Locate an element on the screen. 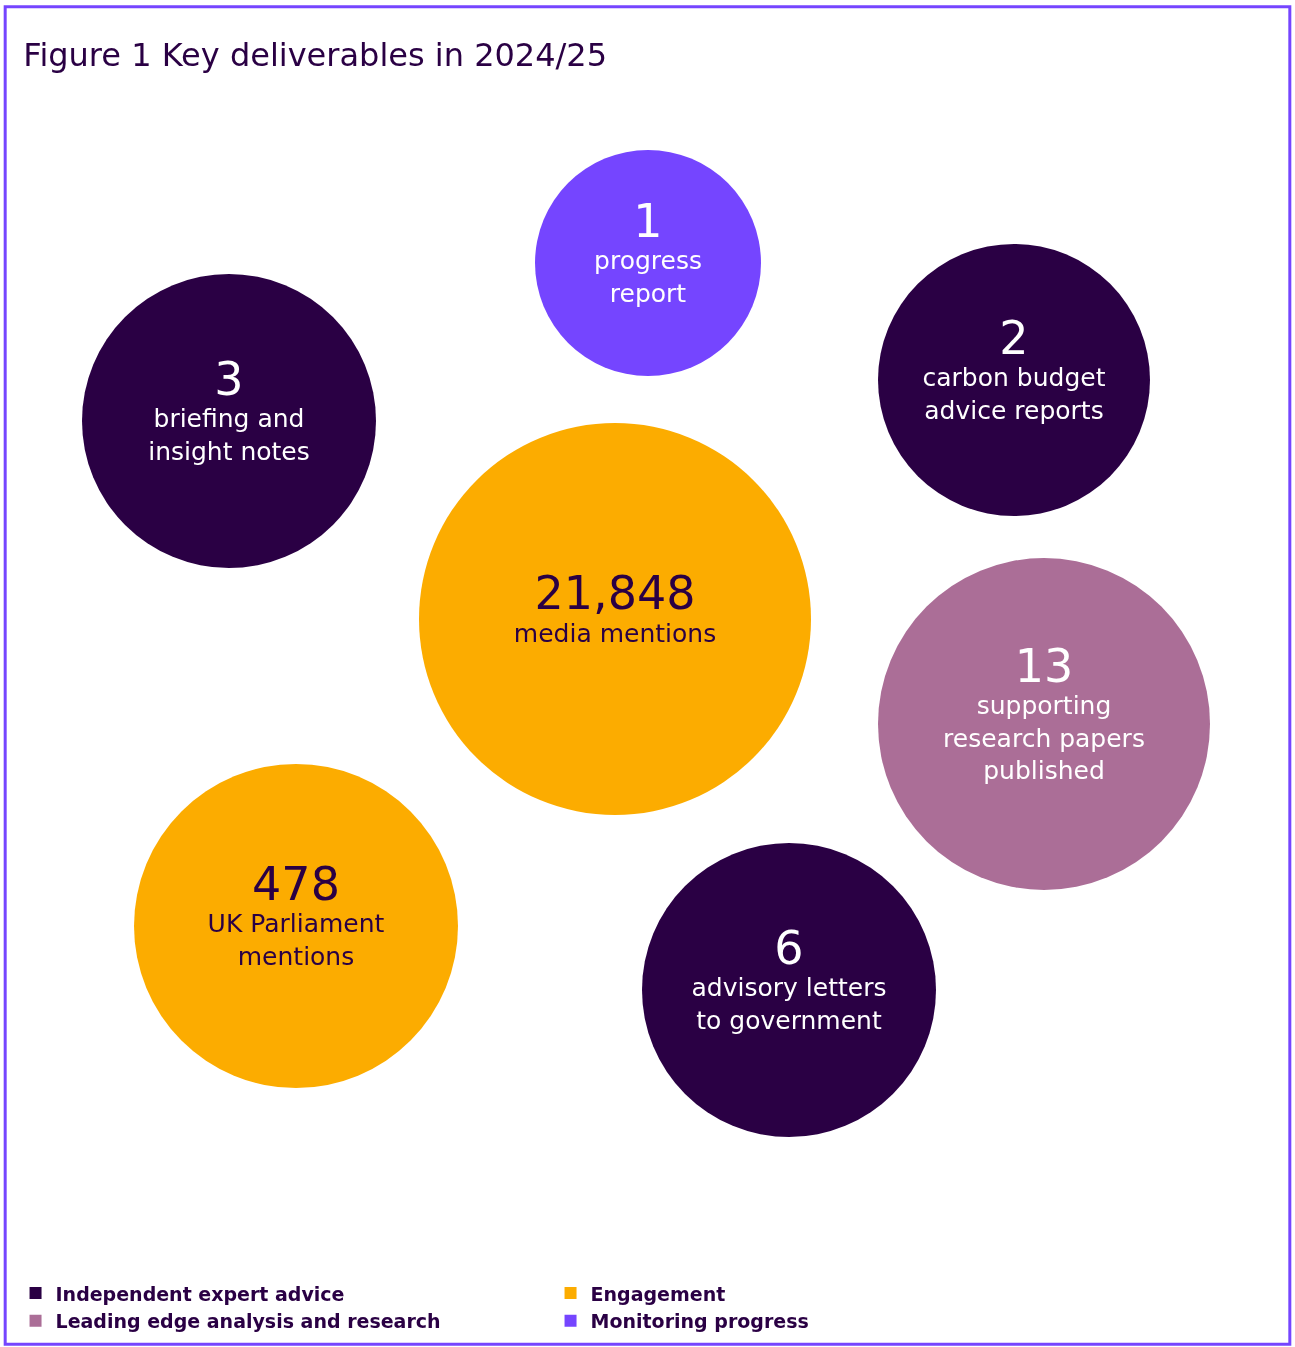  data-label: 21,848 is located at coordinates (615, 593).